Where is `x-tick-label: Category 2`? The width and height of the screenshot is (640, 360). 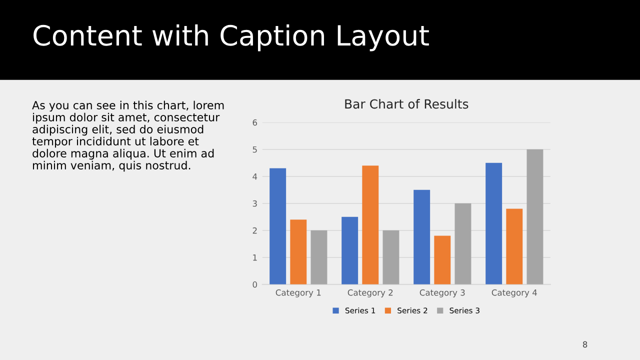
x-tick-label: Category 2 is located at coordinates (370, 293).